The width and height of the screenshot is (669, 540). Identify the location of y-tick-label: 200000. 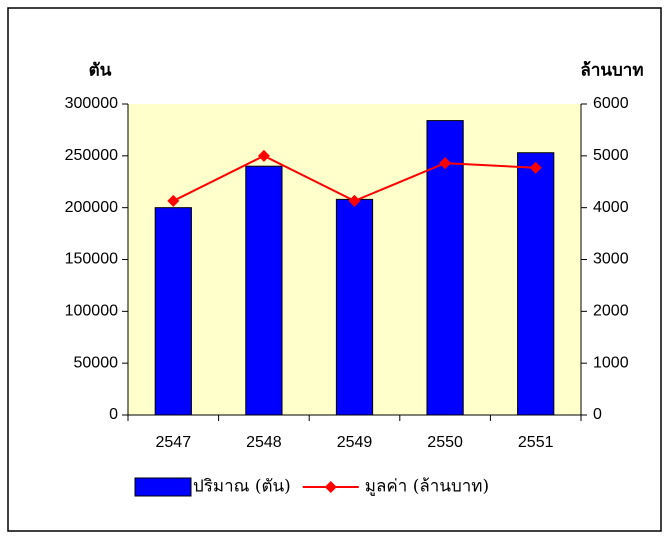
(91, 207).